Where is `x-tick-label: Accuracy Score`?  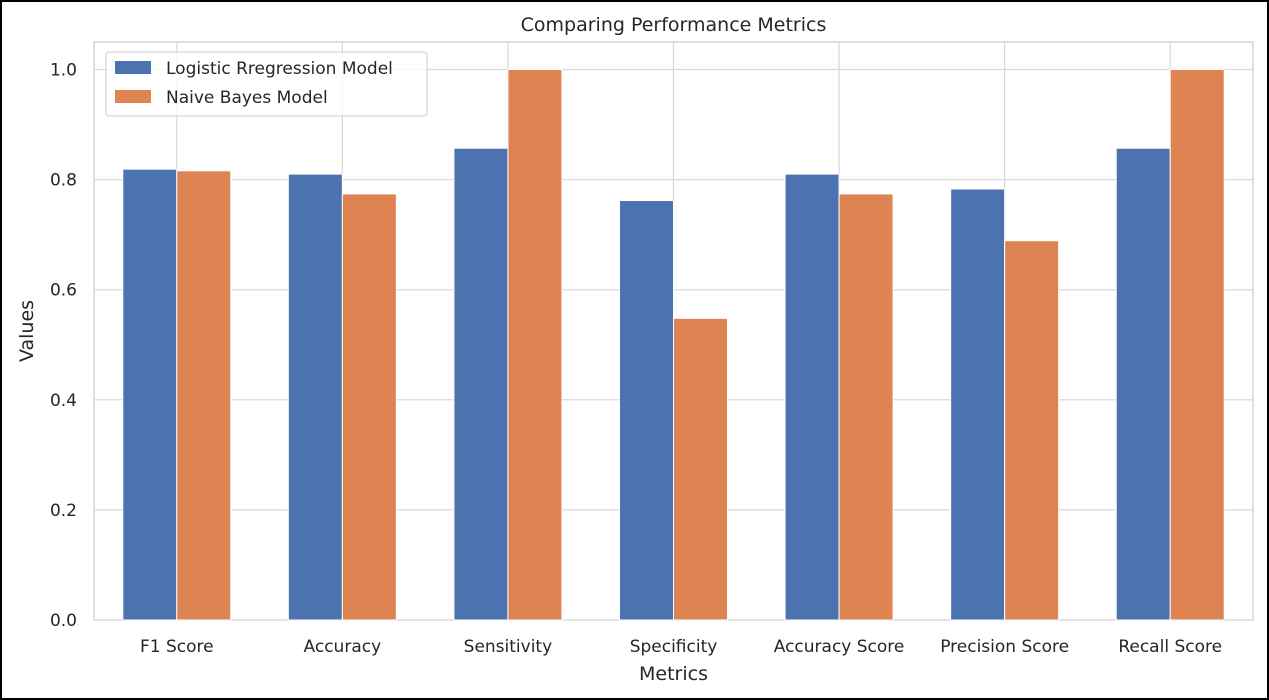
x-tick-label: Accuracy Score is located at coordinates (839, 647).